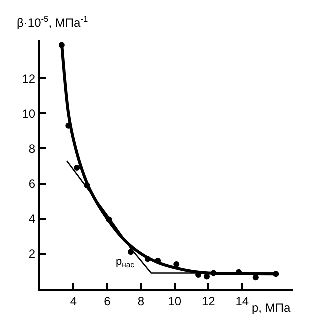 The height and width of the screenshot is (319, 313). What do you see at coordinates (29, 79) in the screenshot?
I see `y-tick-label: 12` at bounding box center [29, 79].